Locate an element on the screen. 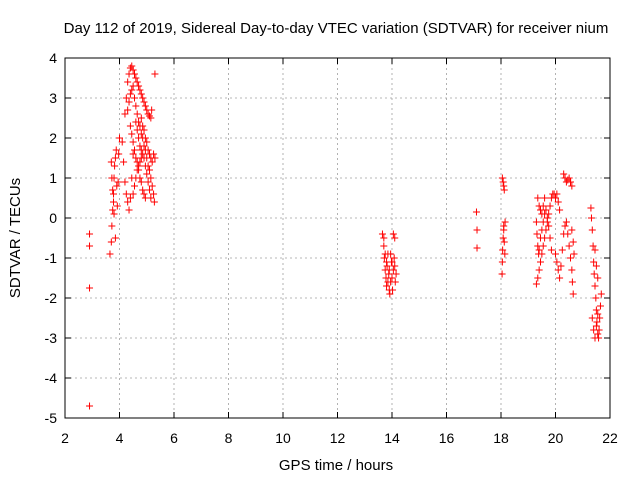 This screenshot has width=640, height=480. y-tick-label: 4 is located at coordinates (53, 58).